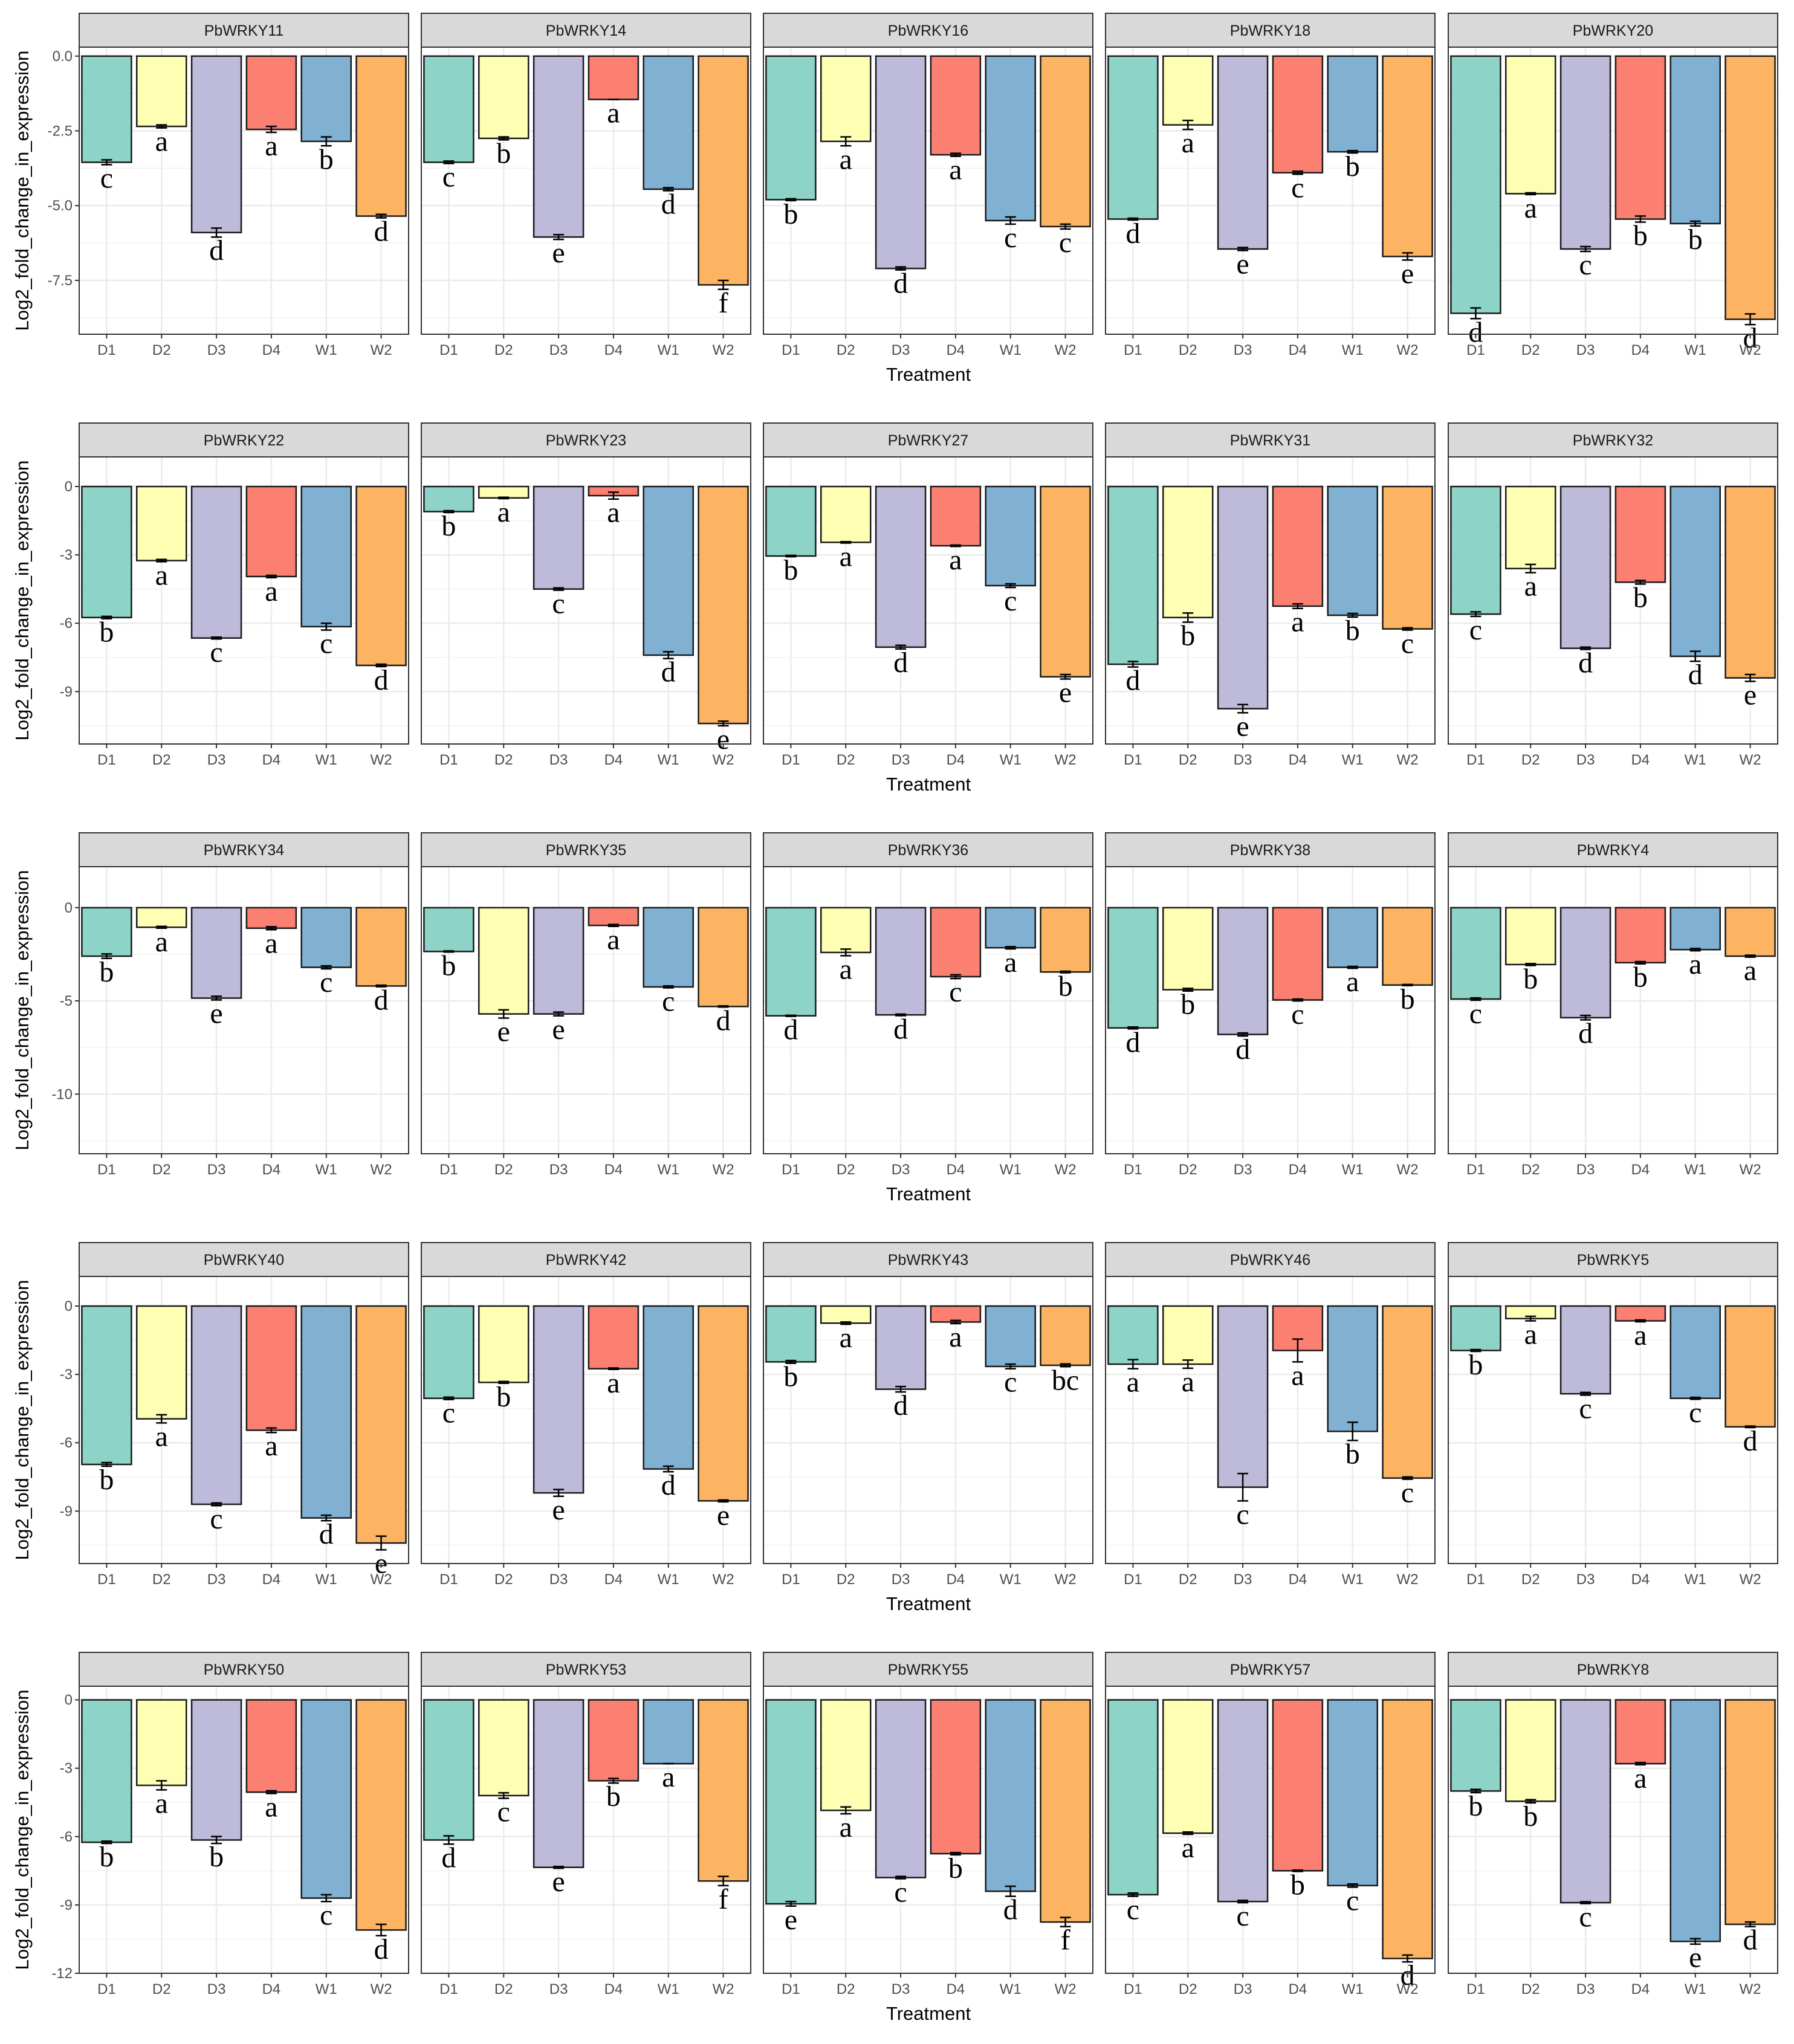 Image resolution: width=1794 pixels, height=2044 pixels. I want to click on facet-title: PbWRKY5, so click(1613, 1260).